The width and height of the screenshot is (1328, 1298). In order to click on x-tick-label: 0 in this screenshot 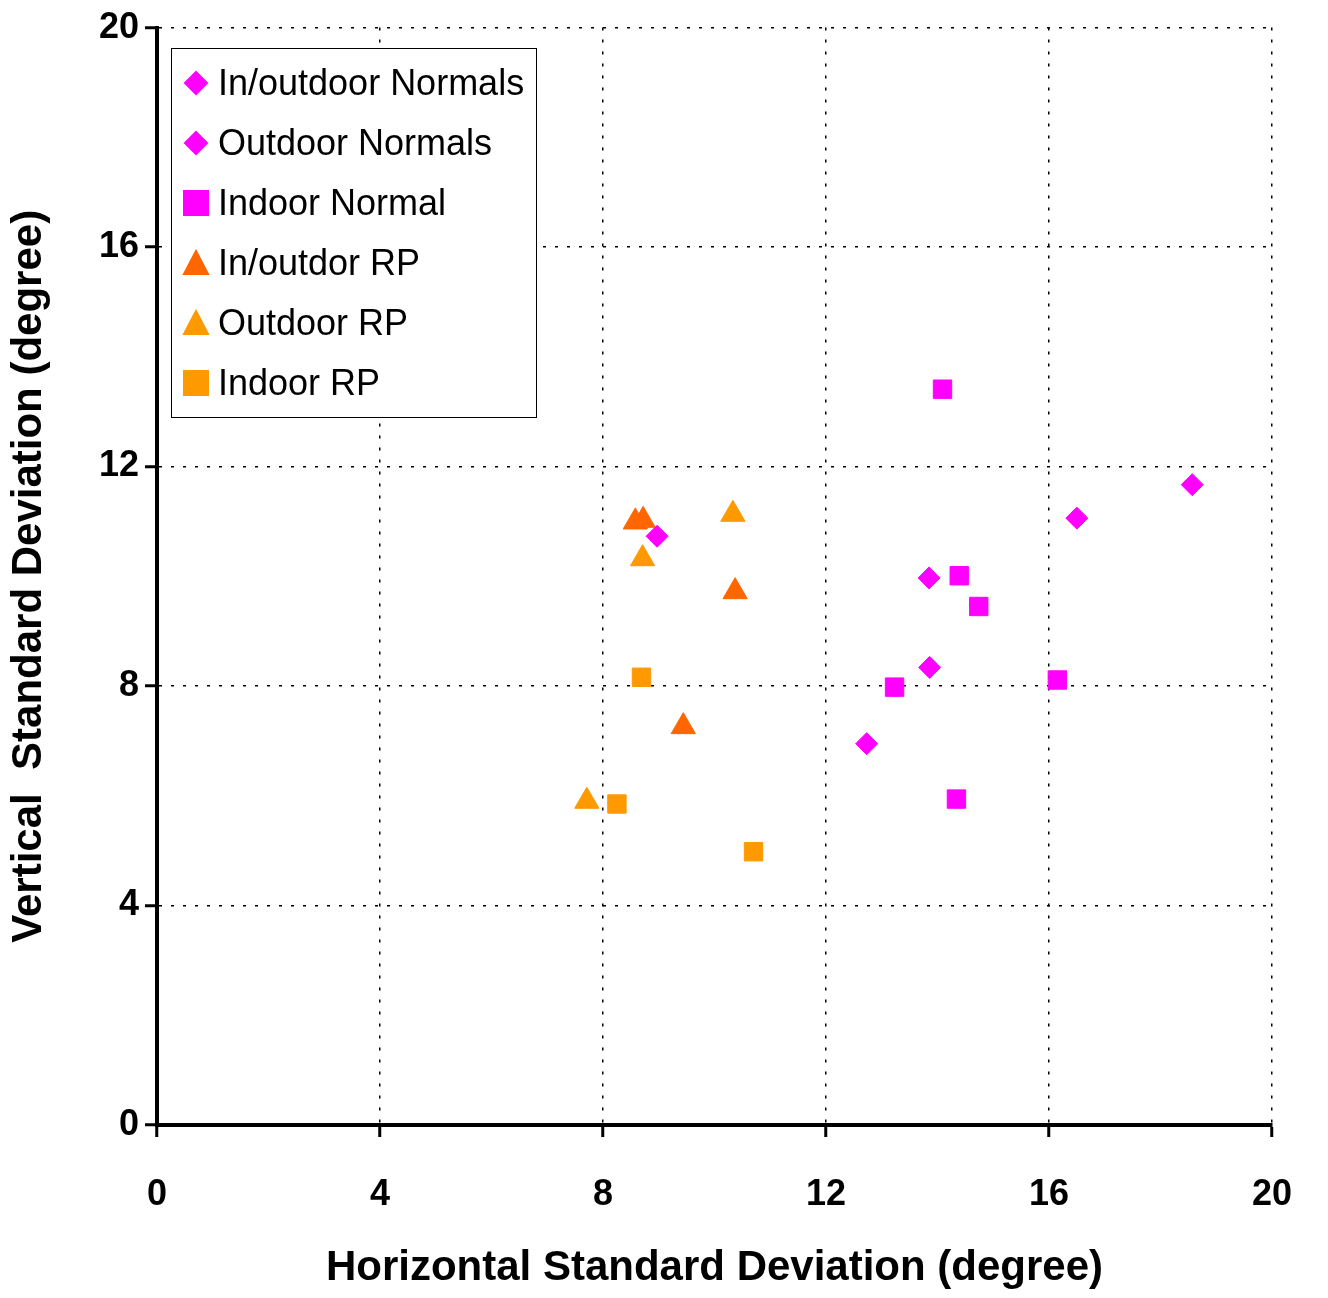, I will do `click(157, 1192)`.